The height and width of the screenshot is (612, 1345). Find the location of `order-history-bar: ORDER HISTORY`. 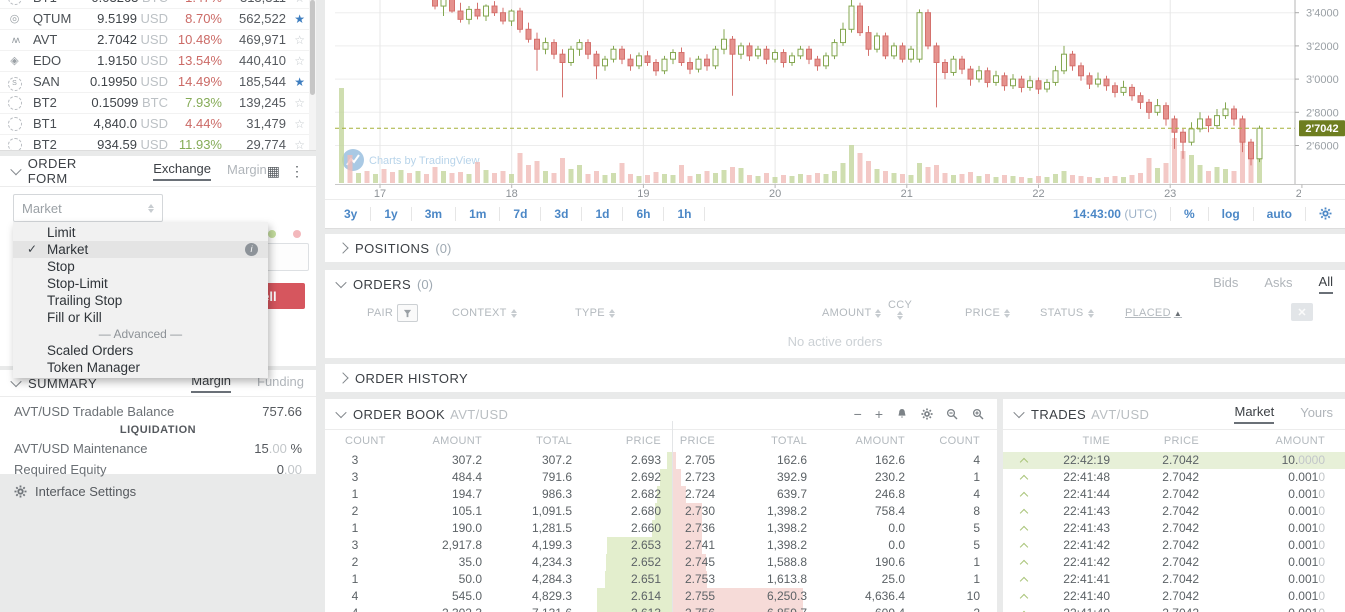

order-history-bar: ORDER HISTORY is located at coordinates (835, 378).